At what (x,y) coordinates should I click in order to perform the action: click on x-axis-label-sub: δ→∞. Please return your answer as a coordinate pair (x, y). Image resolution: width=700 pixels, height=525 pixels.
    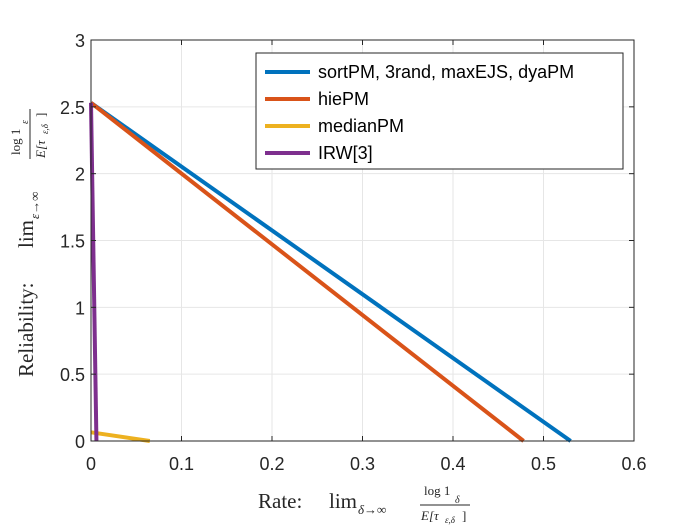
    Looking at the image, I should click on (372, 509).